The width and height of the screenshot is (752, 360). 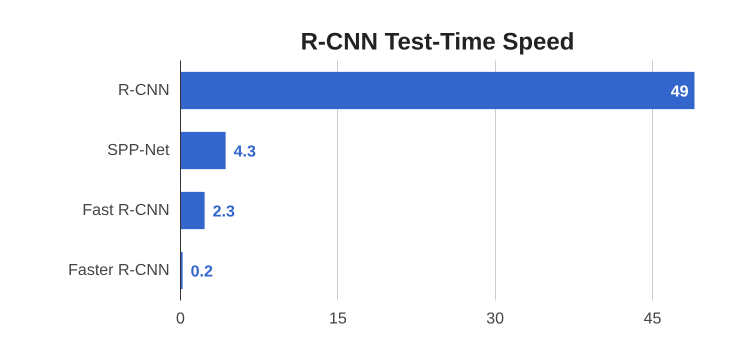 What do you see at coordinates (138, 150) in the screenshot?
I see `y-tick-label: SPP-Net` at bounding box center [138, 150].